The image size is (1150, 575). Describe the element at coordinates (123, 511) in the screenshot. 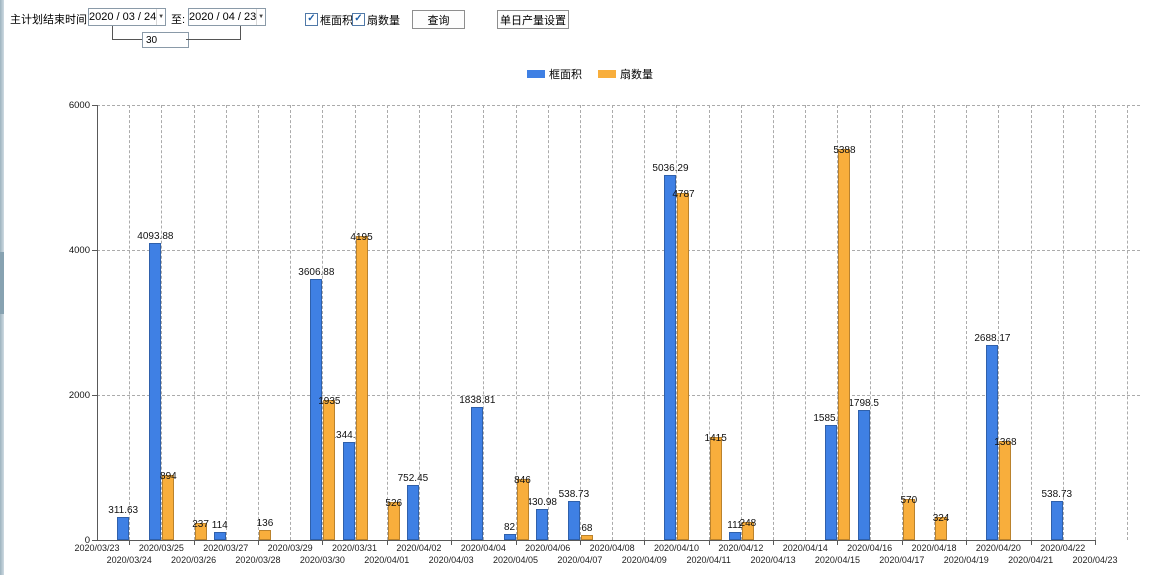

I see `bar-value-label: 311.63` at that location.